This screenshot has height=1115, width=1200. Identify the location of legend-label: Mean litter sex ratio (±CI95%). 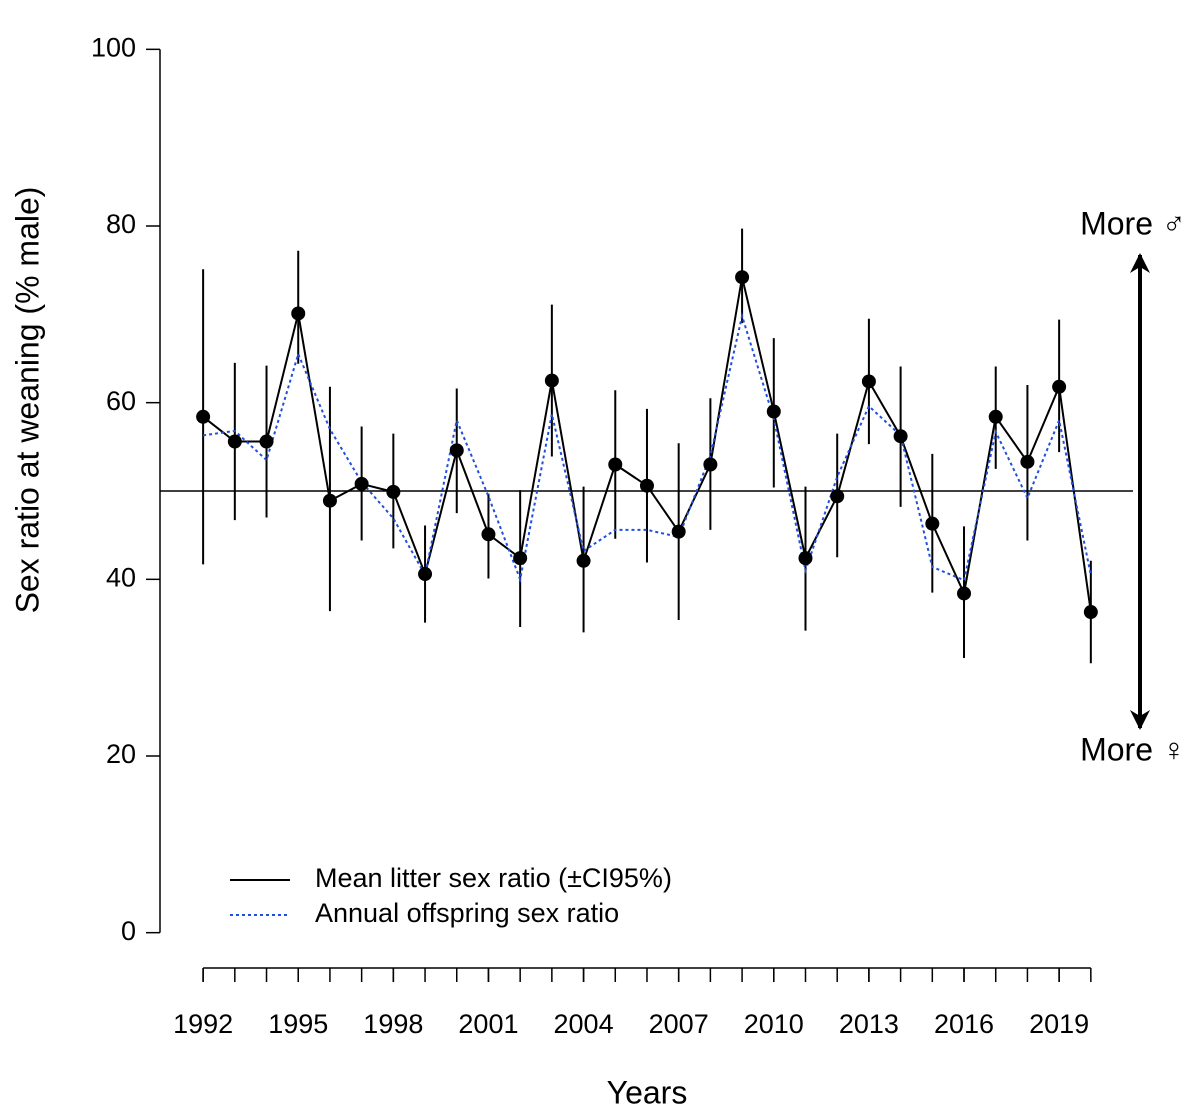
(493, 878).